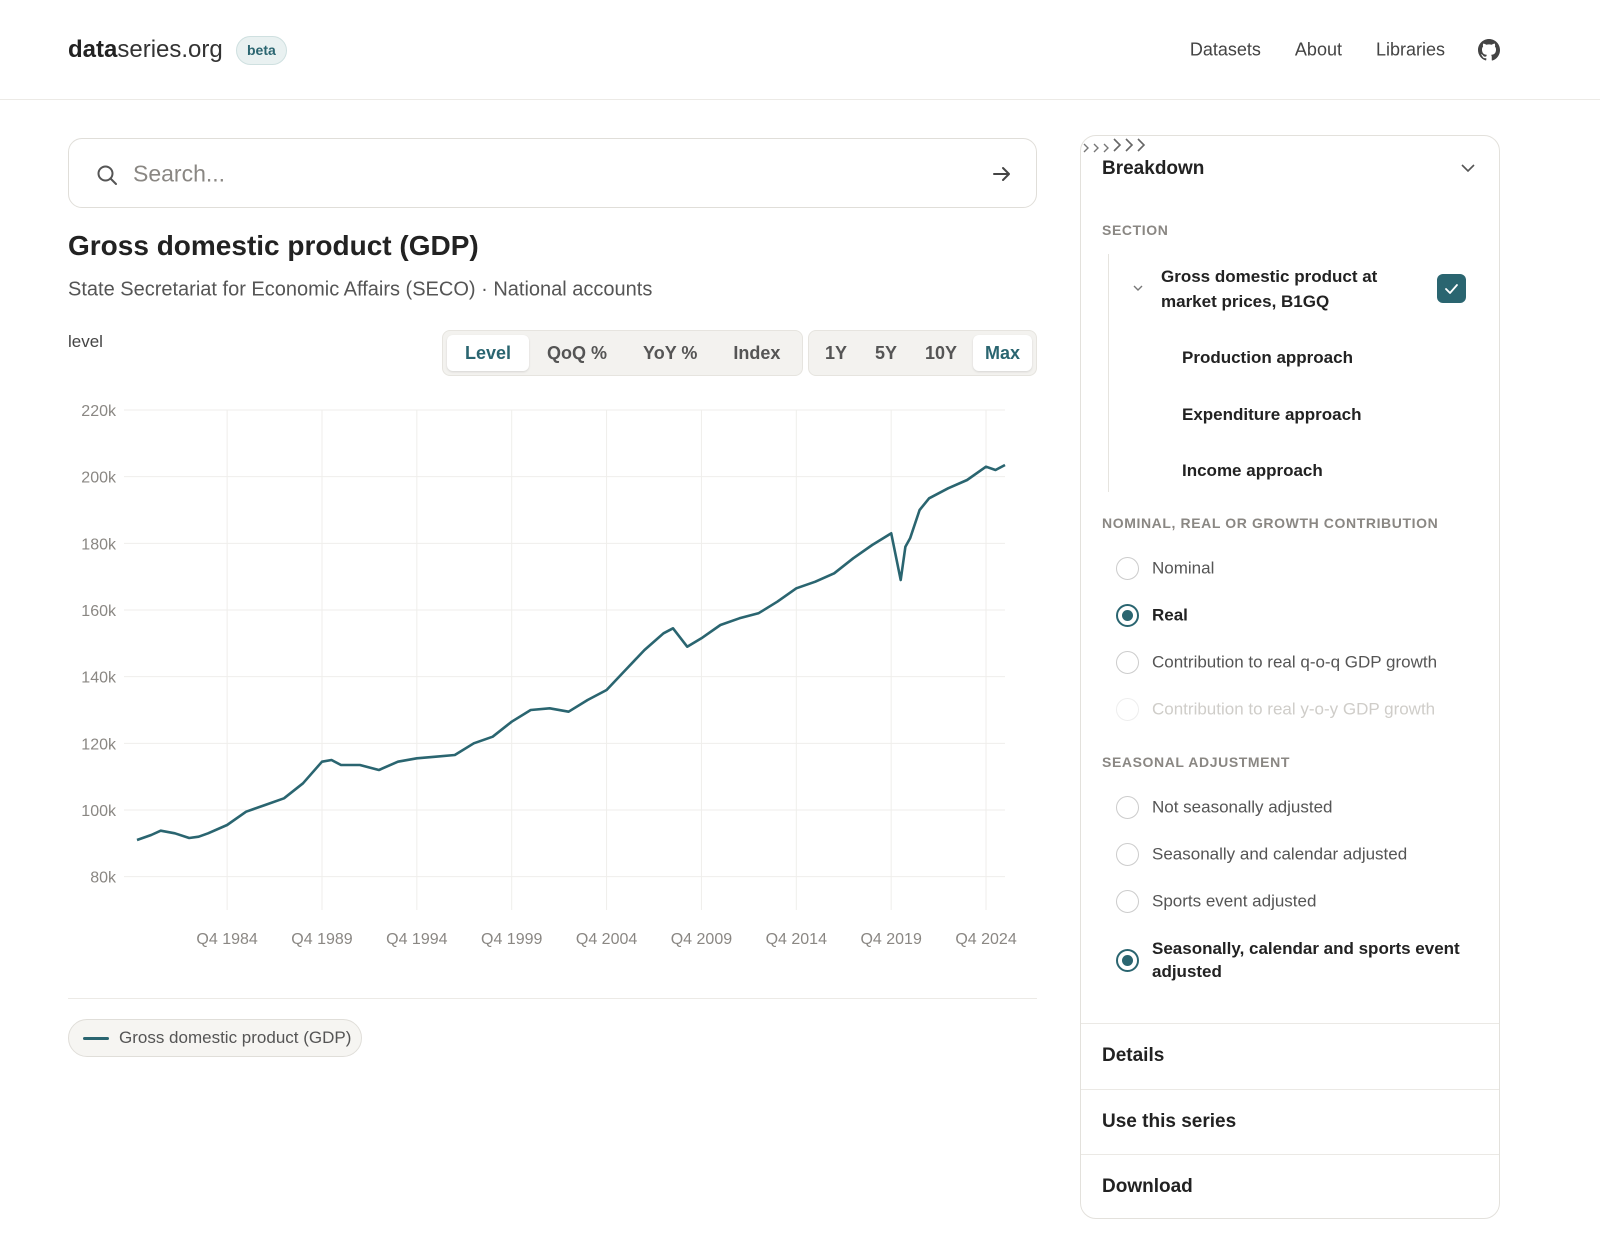  I want to click on radio-label: Nominal, so click(1183, 568).